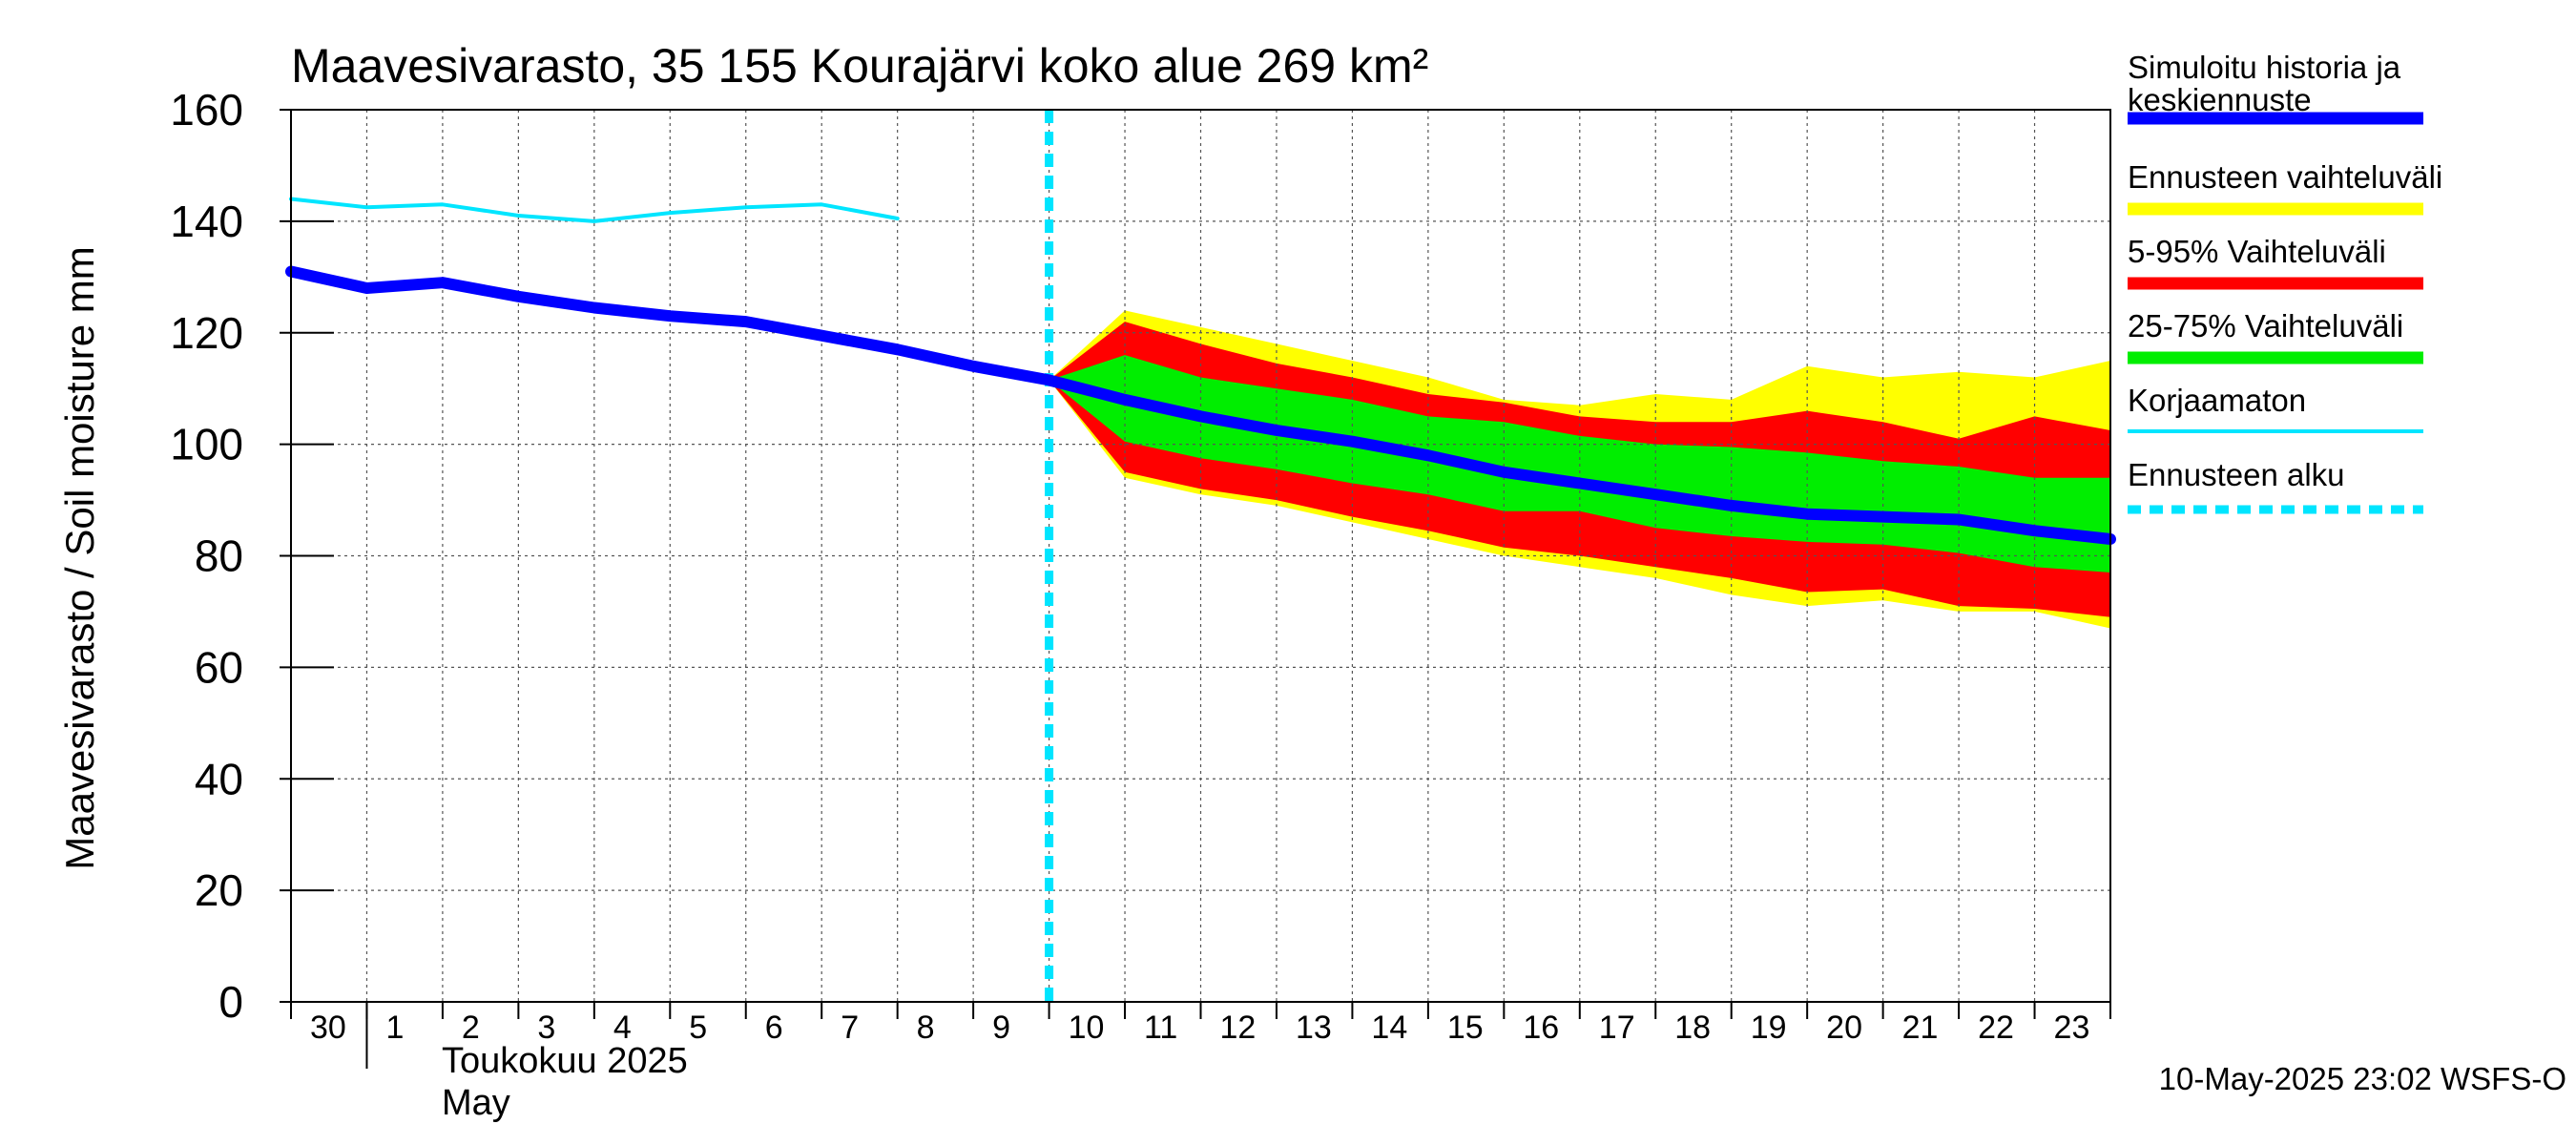  What do you see at coordinates (2257, 252) in the screenshot?
I see `legend-label-2-0: 5-95% Vaihteluväli` at bounding box center [2257, 252].